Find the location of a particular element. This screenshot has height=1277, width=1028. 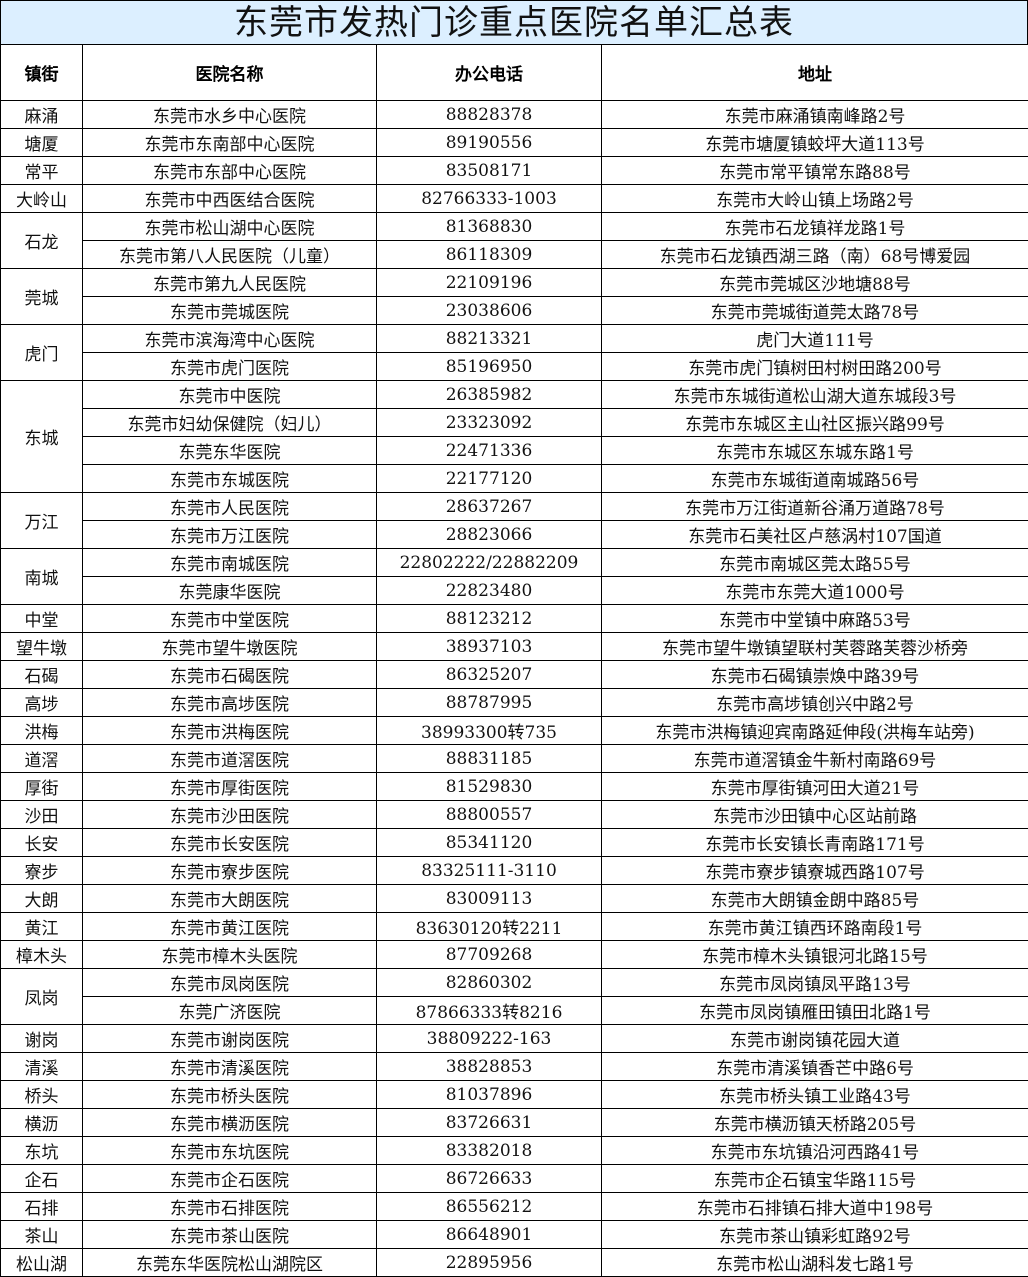

district-cell: 高埗 is located at coordinates (42, 703).